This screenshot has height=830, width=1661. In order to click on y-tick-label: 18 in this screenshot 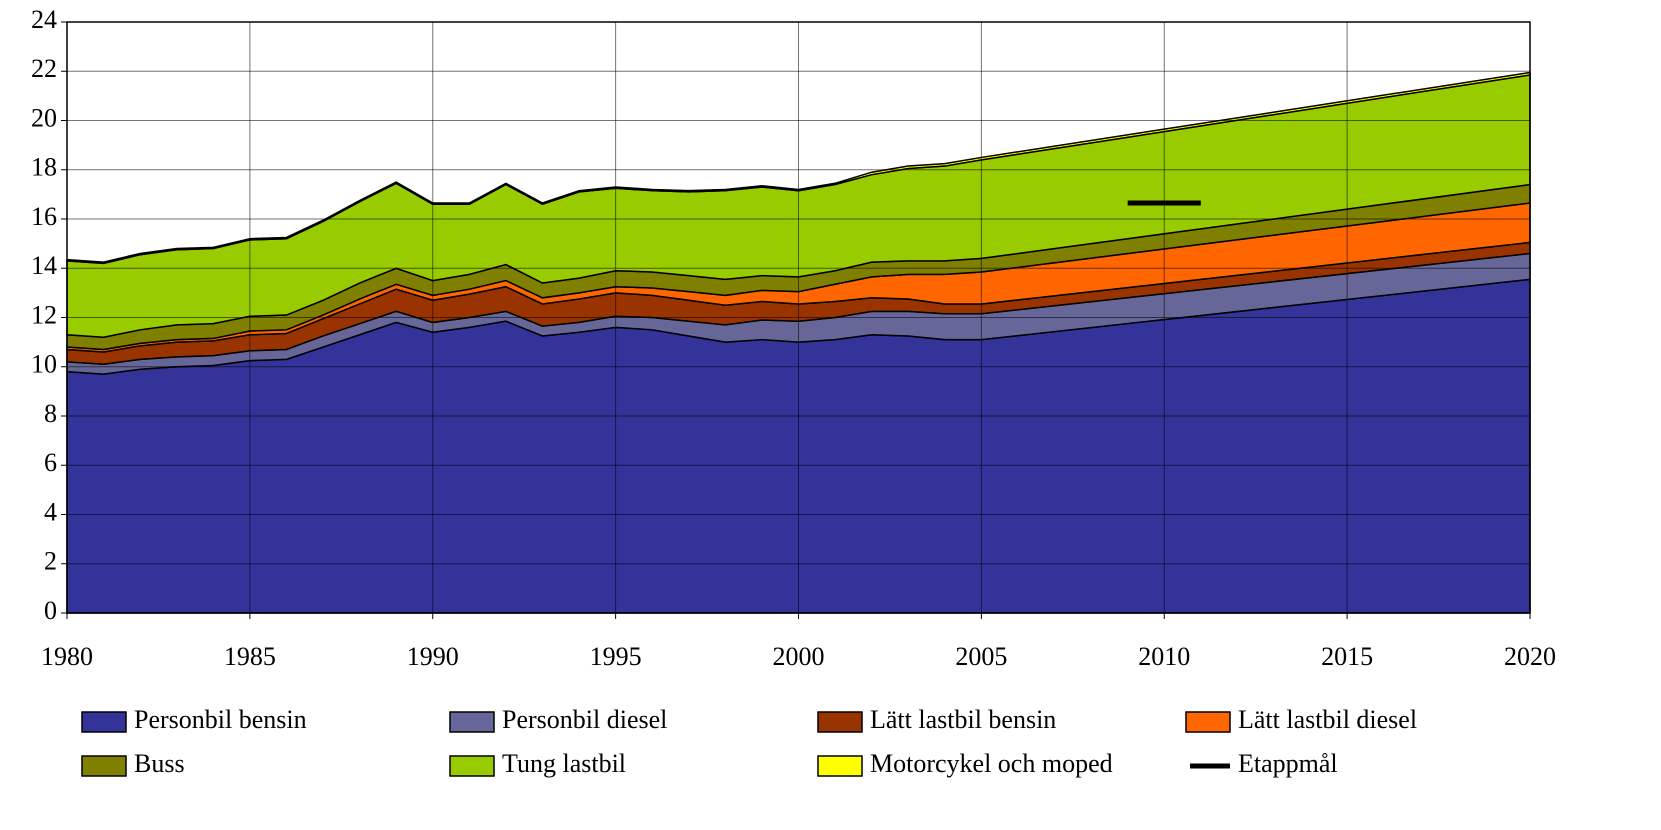, I will do `click(44, 167)`.